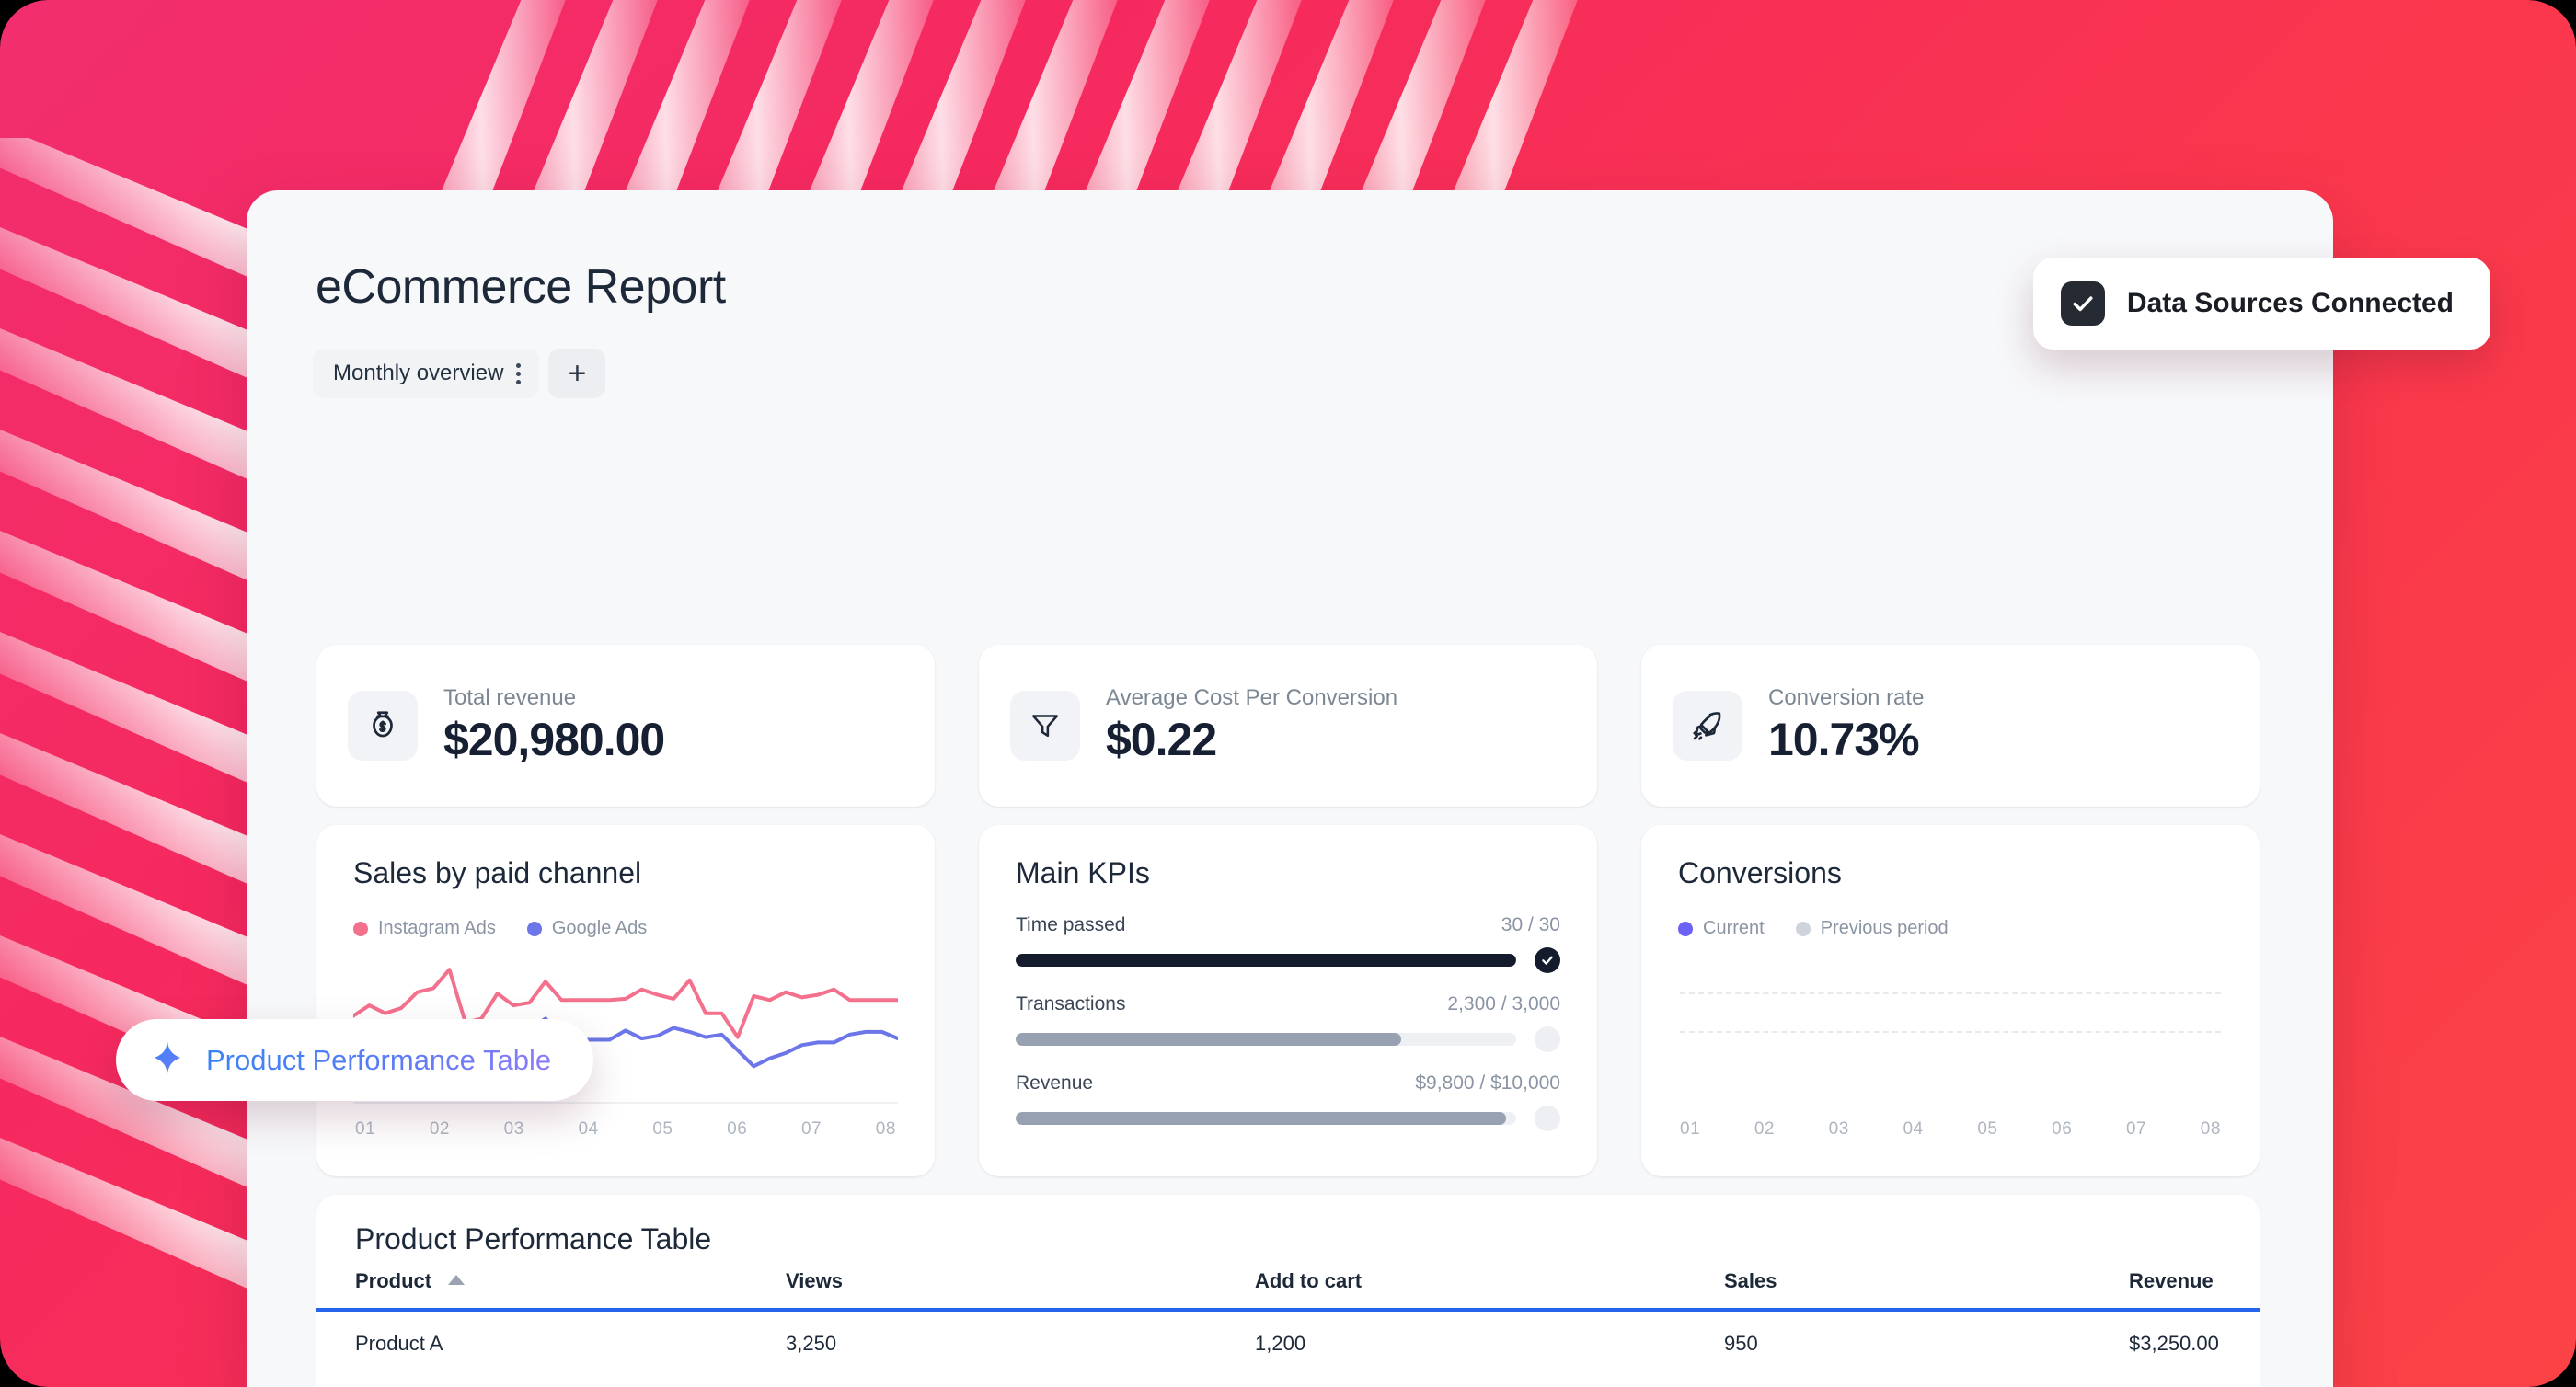 The height and width of the screenshot is (1387, 2576). Describe the element at coordinates (1071, 924) in the screenshot. I see `kpi-name: Time passed` at that location.